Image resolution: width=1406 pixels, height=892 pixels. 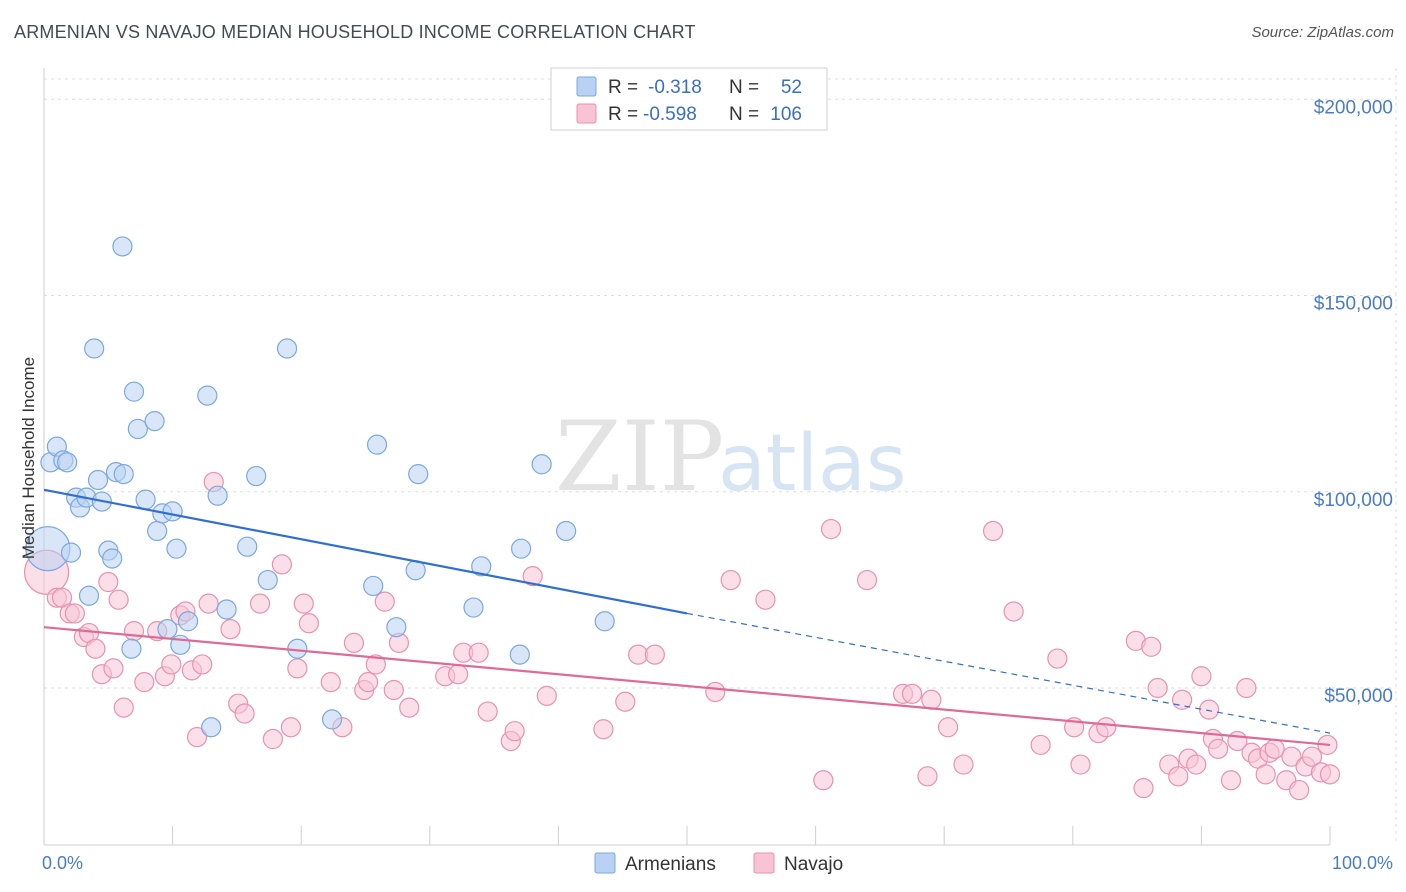 What do you see at coordinates (365, 551) in the screenshot?
I see `trend-line-armenians` at bounding box center [365, 551].